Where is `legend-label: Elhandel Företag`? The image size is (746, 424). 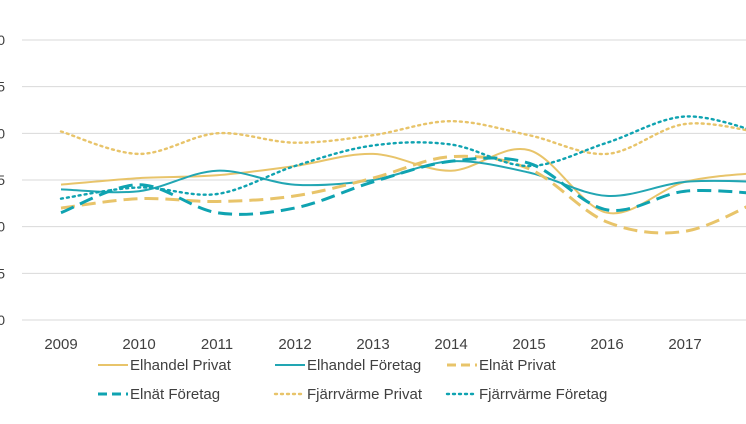
legend-label: Elhandel Företag is located at coordinates (364, 365).